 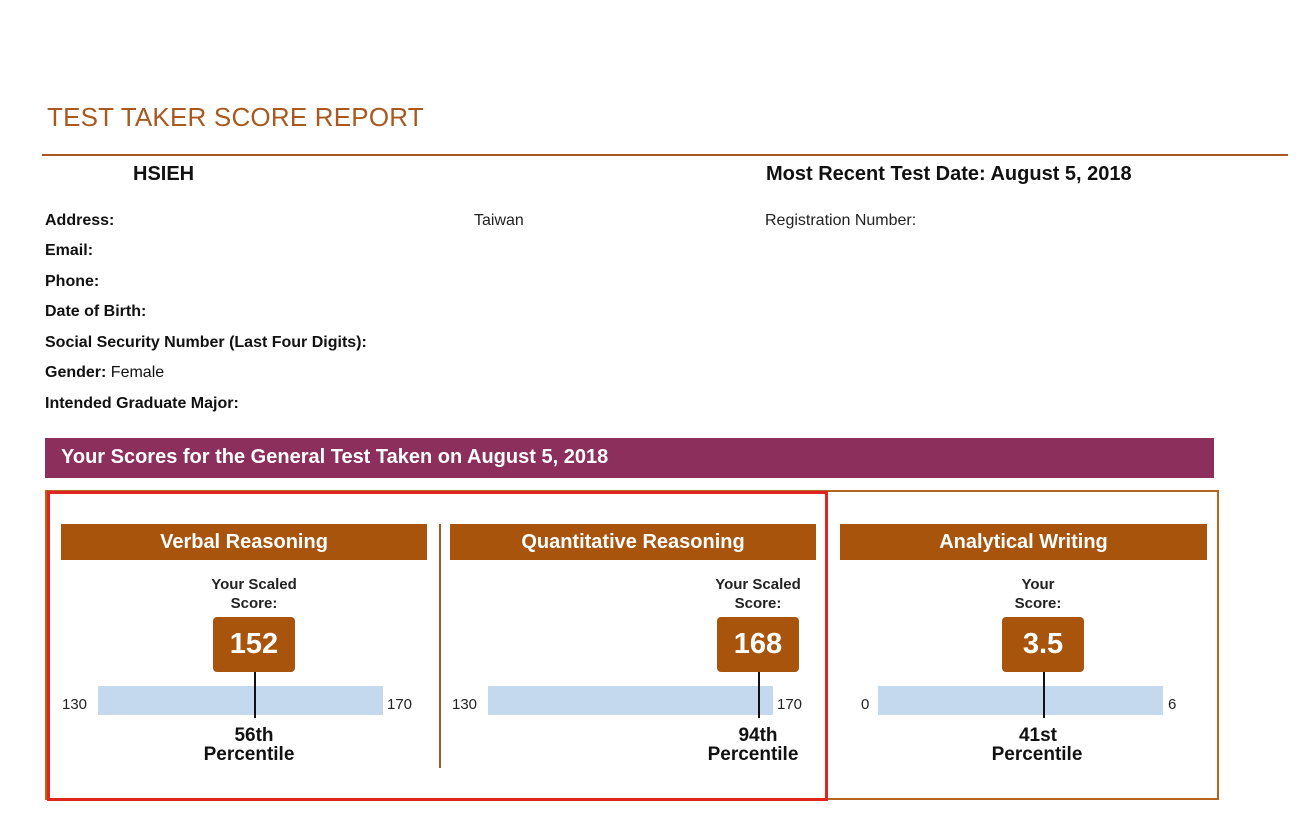 What do you see at coordinates (499, 220) in the screenshot?
I see `address-value: Taiwan` at bounding box center [499, 220].